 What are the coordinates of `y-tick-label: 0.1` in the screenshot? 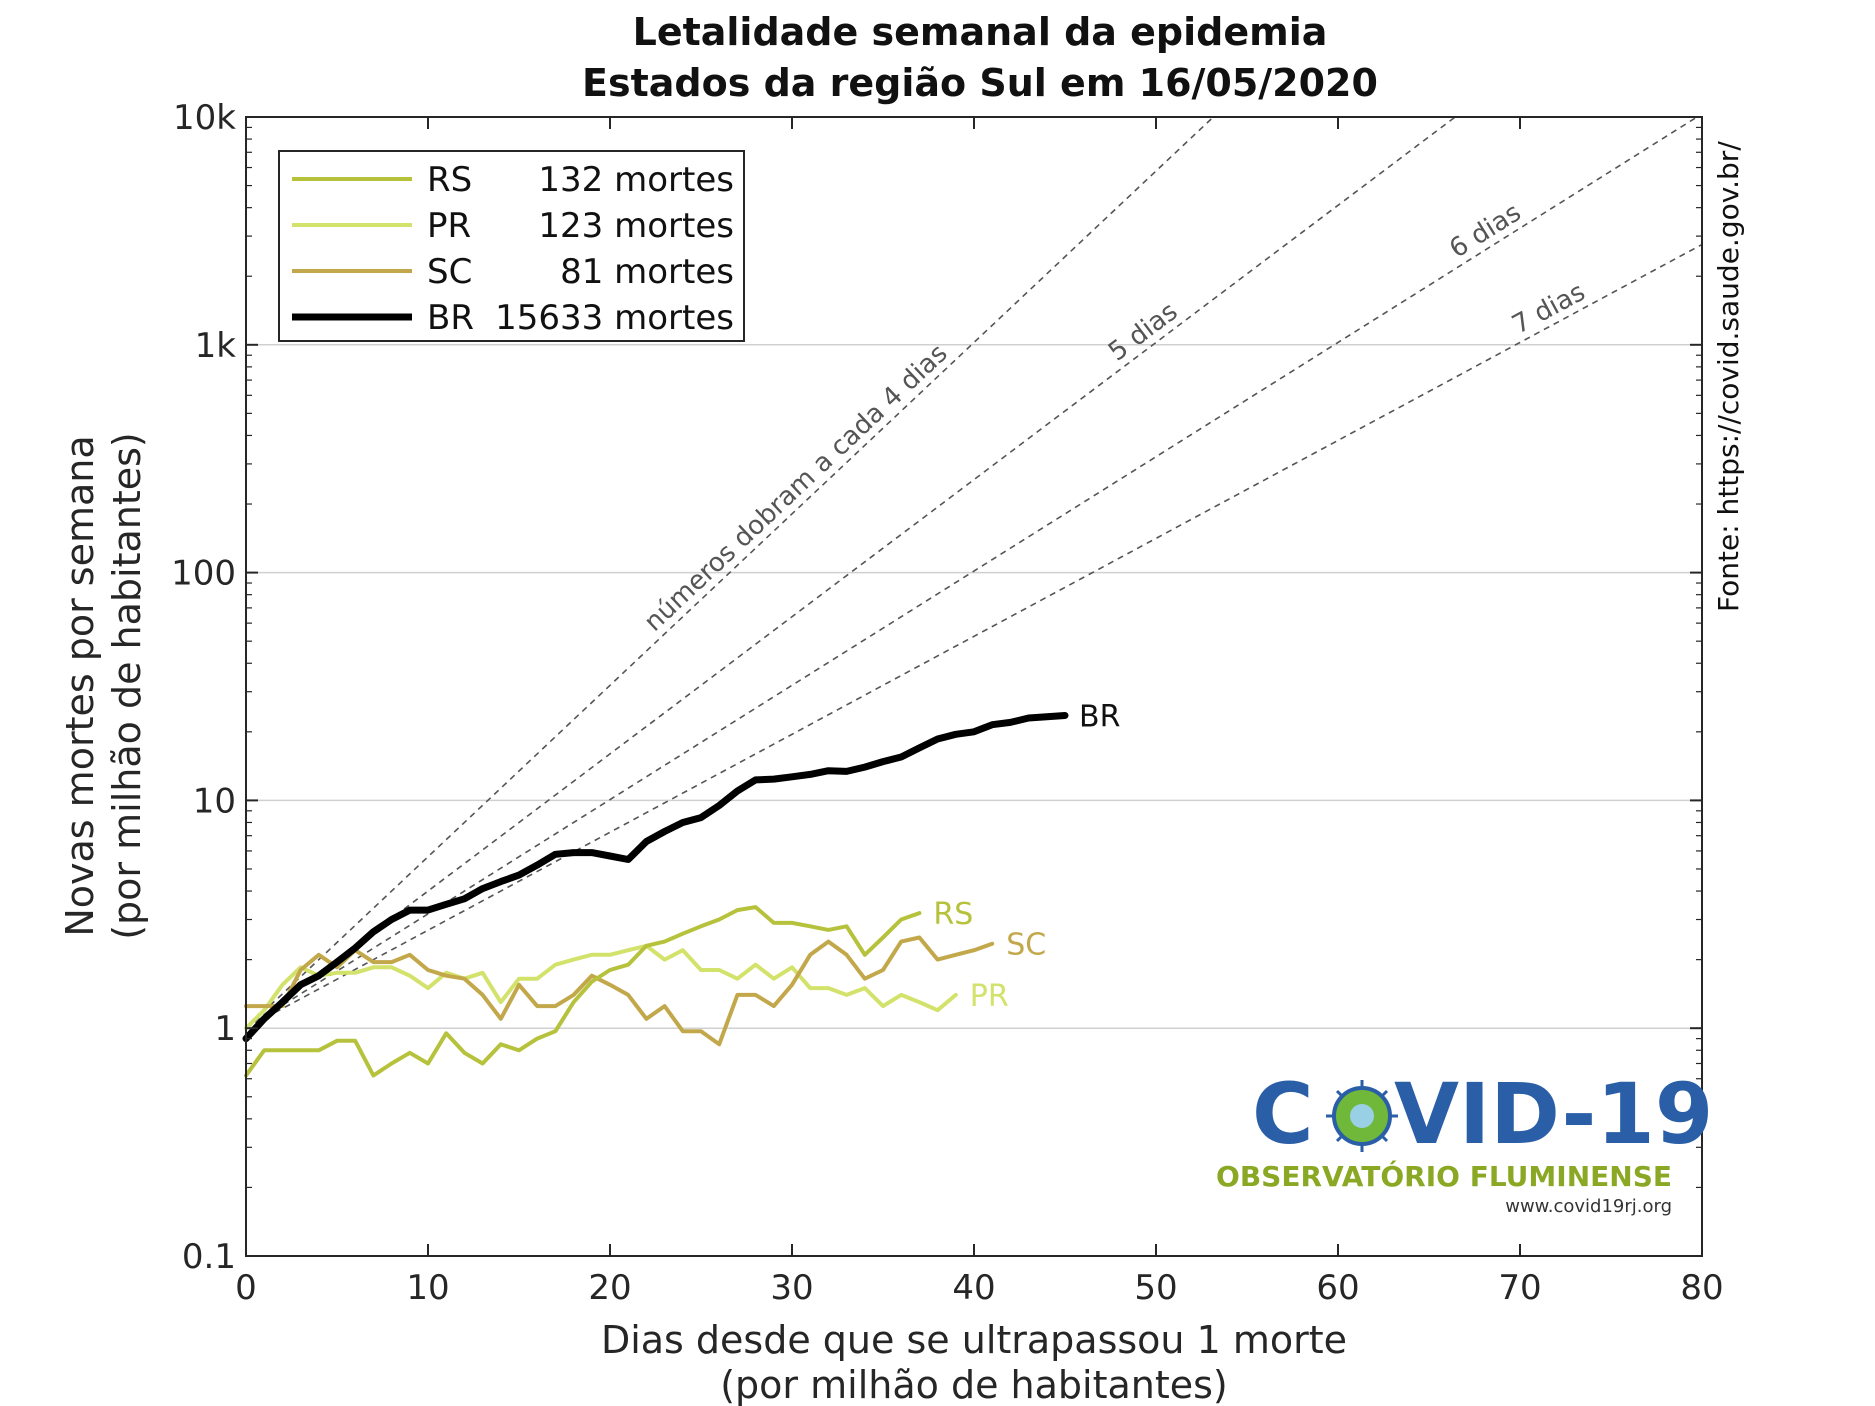 It's located at (209, 1257).